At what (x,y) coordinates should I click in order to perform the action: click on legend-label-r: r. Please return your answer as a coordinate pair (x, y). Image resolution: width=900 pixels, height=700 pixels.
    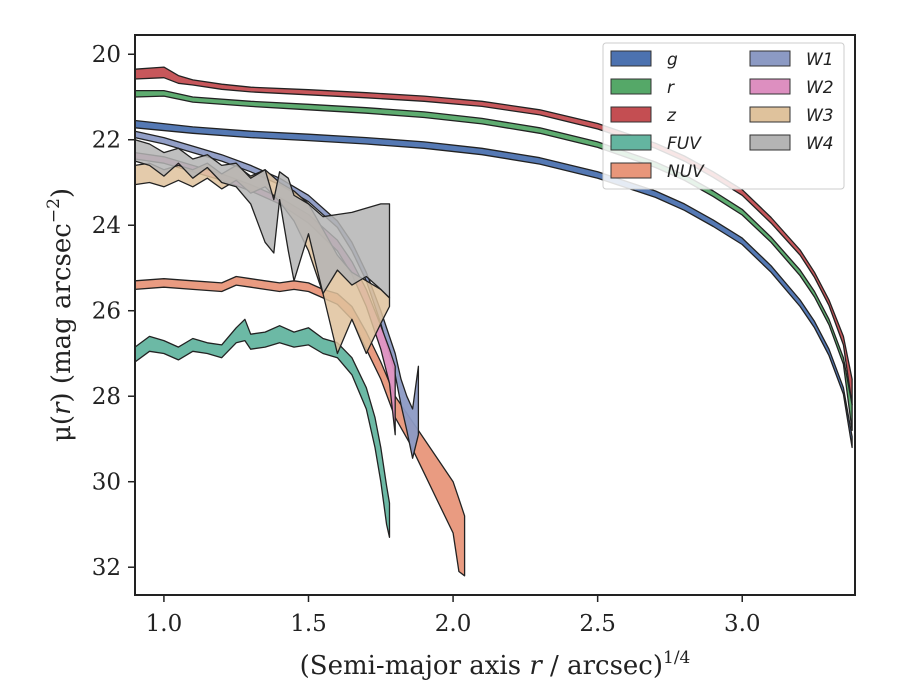
    Looking at the image, I should click on (671, 88).